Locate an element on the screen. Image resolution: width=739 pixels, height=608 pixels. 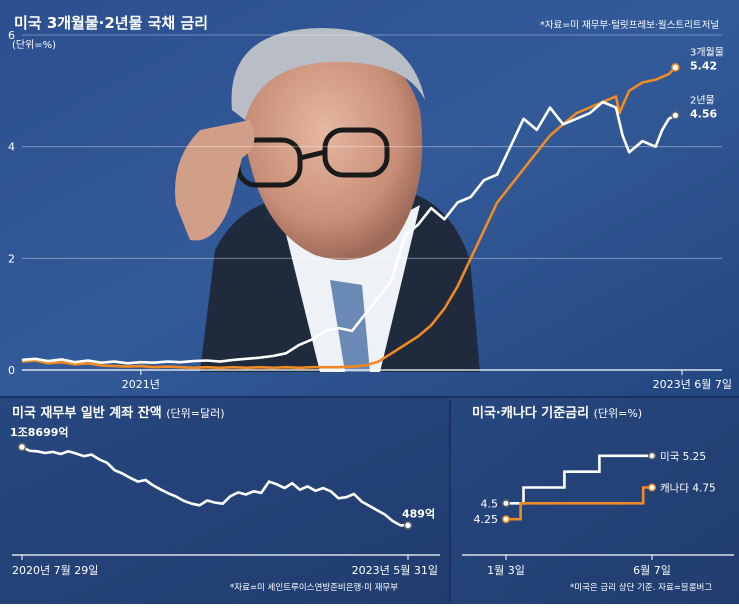
top-y-ticks: 6 4 2 0 is located at coordinates (11, 203).